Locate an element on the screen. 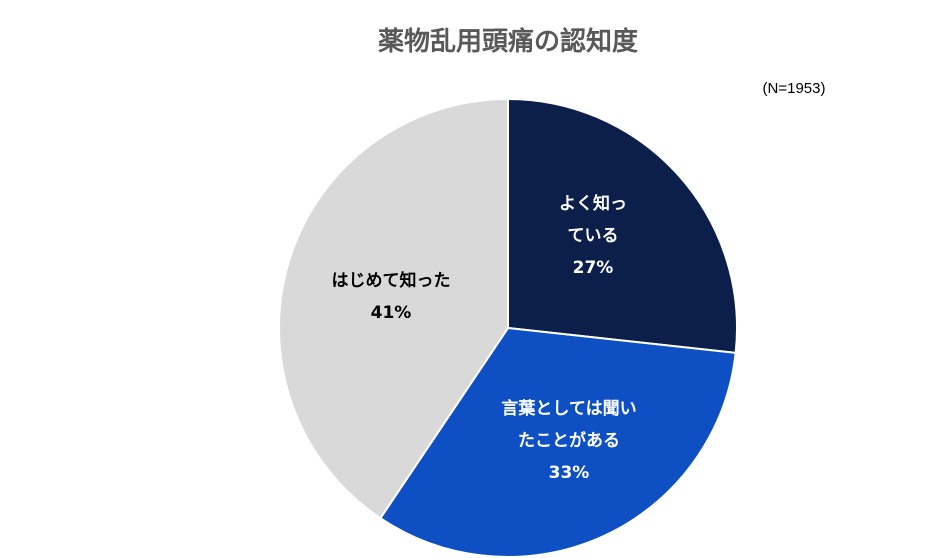 The image size is (940, 558). pie-slice-2-value-label: 33% is located at coordinates (569, 473).